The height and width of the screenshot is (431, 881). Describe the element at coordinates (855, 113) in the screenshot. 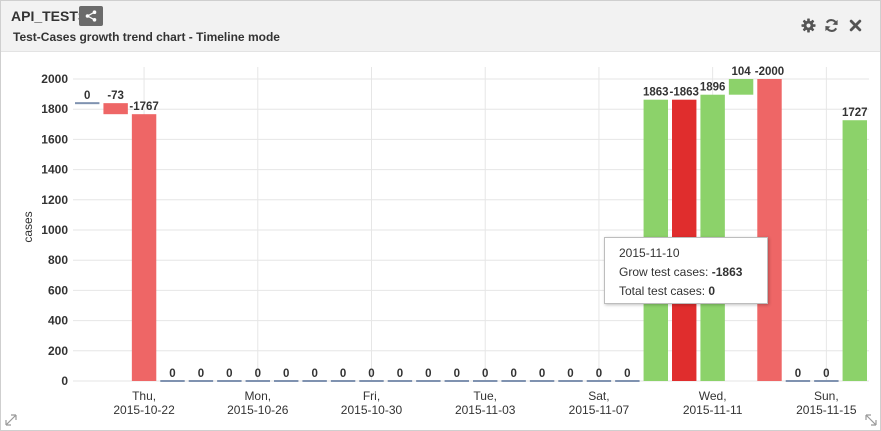

I see `data-label: 1727` at that location.